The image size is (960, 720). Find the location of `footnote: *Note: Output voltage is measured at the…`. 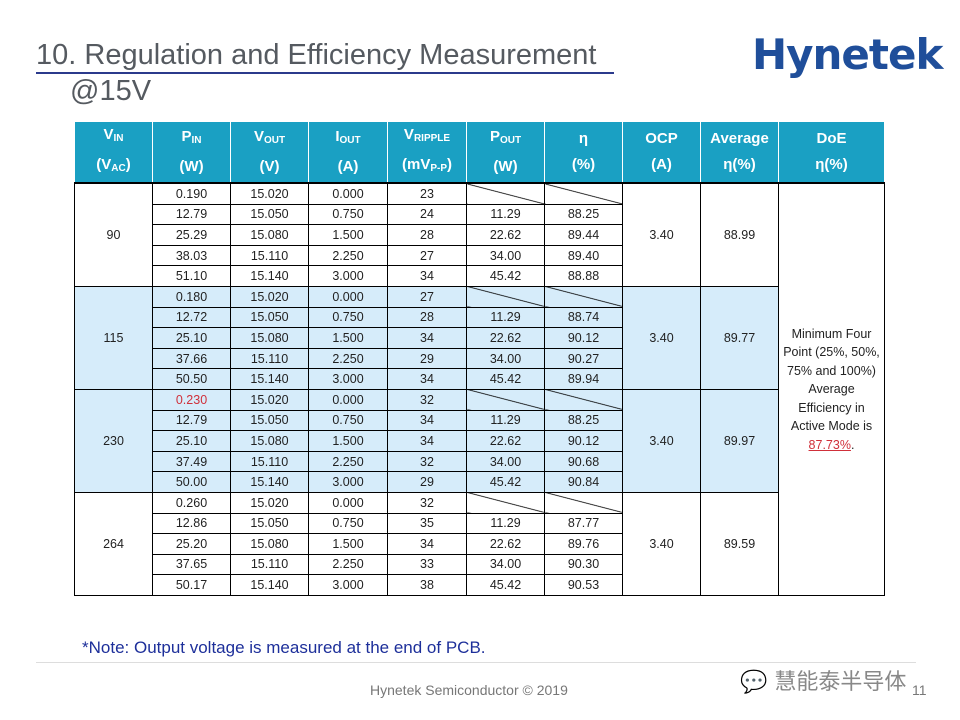

footnote: *Note: Output voltage is measured at the… is located at coordinates (284, 647).